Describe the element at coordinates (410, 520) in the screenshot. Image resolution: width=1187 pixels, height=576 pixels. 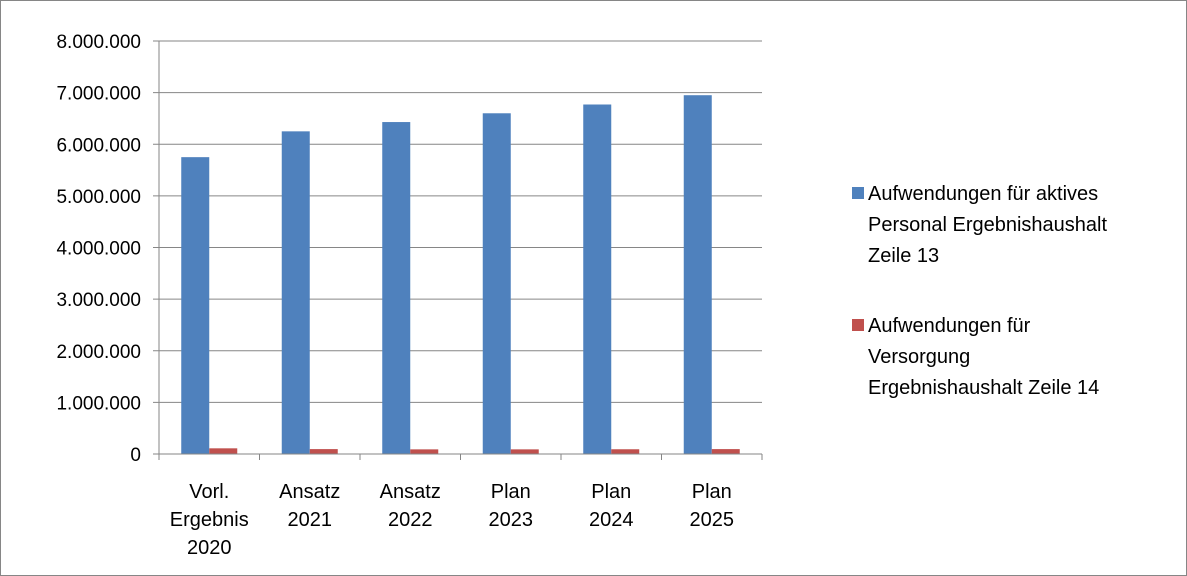
I see `x-category-label-line: 2022` at that location.